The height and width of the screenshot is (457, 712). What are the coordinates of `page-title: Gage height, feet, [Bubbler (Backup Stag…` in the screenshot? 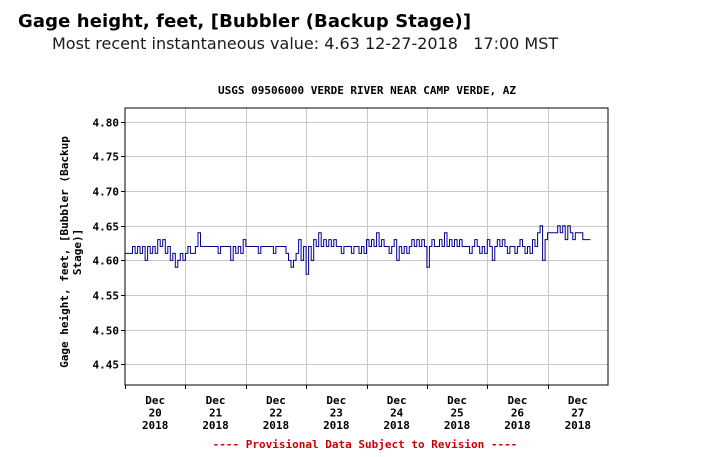 It's located at (245, 21).